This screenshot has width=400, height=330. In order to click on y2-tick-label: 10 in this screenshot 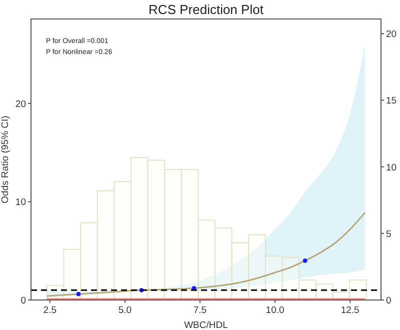, I will do `click(391, 168)`.